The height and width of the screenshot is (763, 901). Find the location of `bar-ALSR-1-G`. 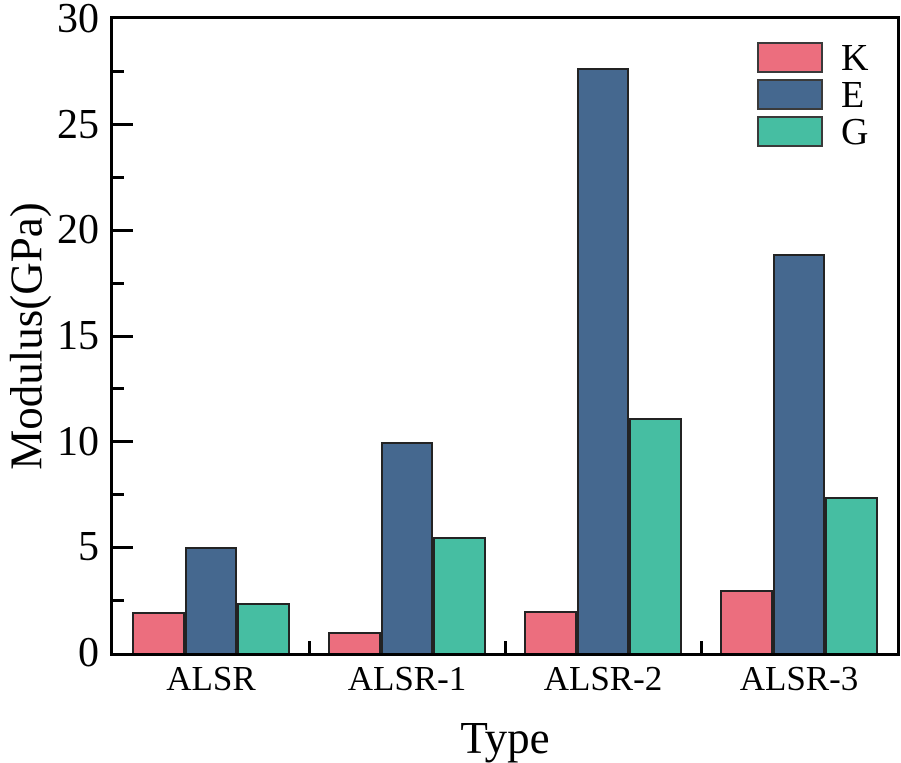

bar-ALSR-1-G is located at coordinates (459, 594).